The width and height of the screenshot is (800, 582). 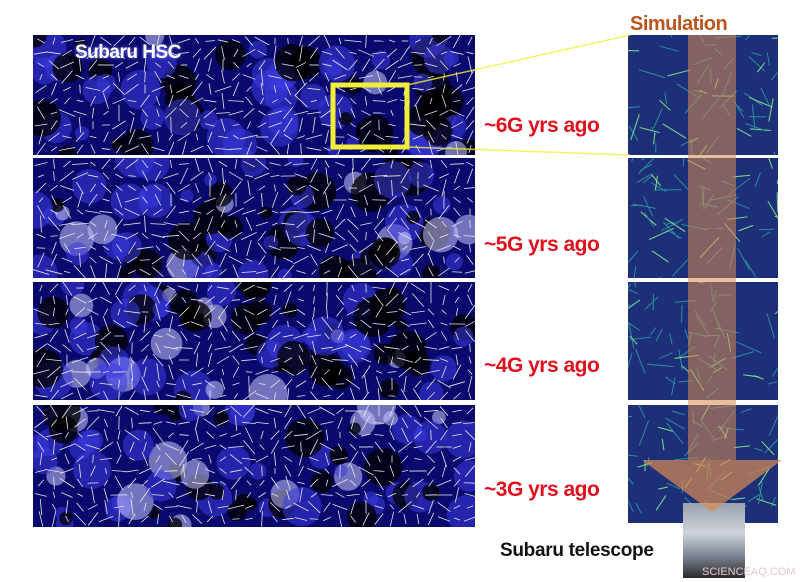 What do you see at coordinates (714, 540) in the screenshot?
I see `subaru-telescope-photo` at bounding box center [714, 540].